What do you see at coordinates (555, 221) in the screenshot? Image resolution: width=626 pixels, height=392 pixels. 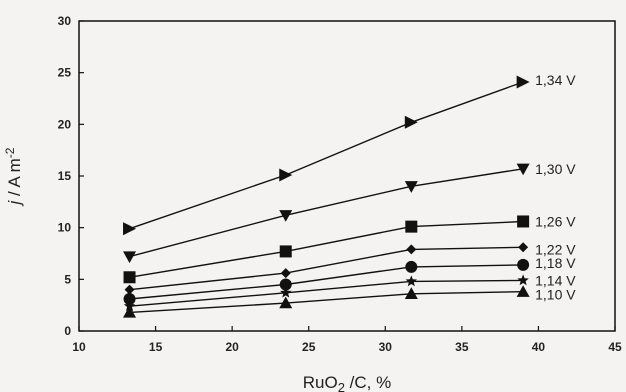 I see `series-label: 1,26 V` at bounding box center [555, 221].